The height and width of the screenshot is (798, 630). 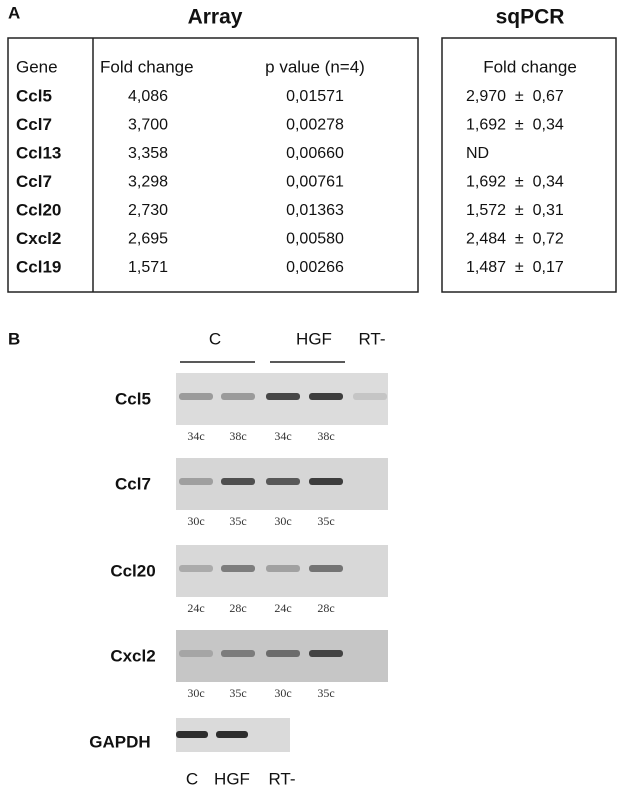 I want to click on gene-name: Cxcl2, so click(x=38, y=238).